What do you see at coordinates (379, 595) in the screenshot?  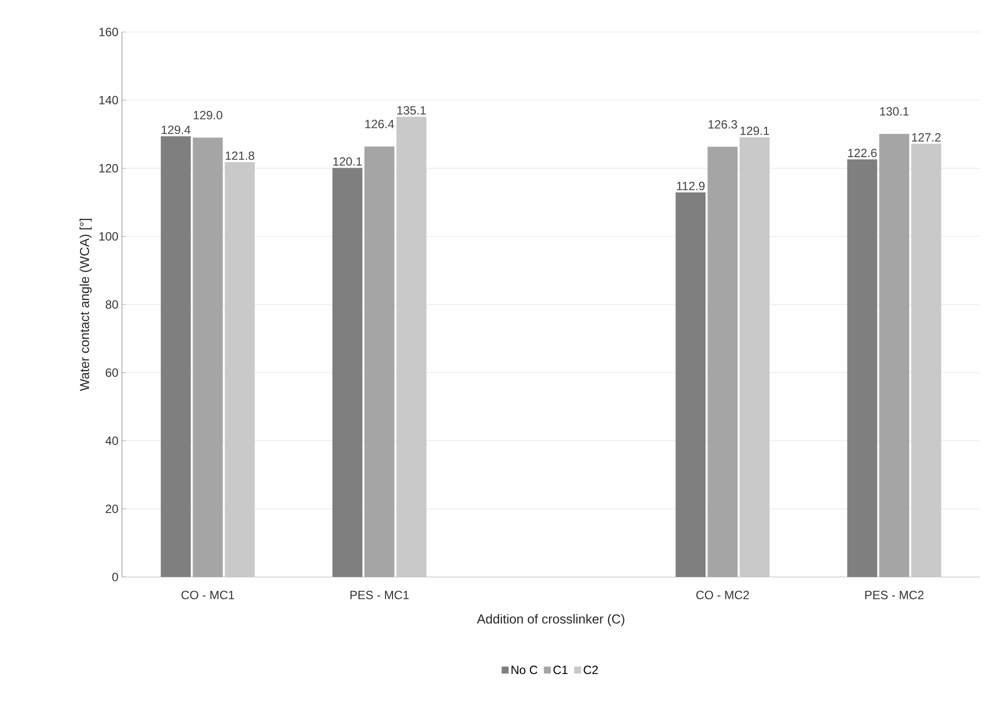 I see `x-tick-label: PES - MC1` at bounding box center [379, 595].